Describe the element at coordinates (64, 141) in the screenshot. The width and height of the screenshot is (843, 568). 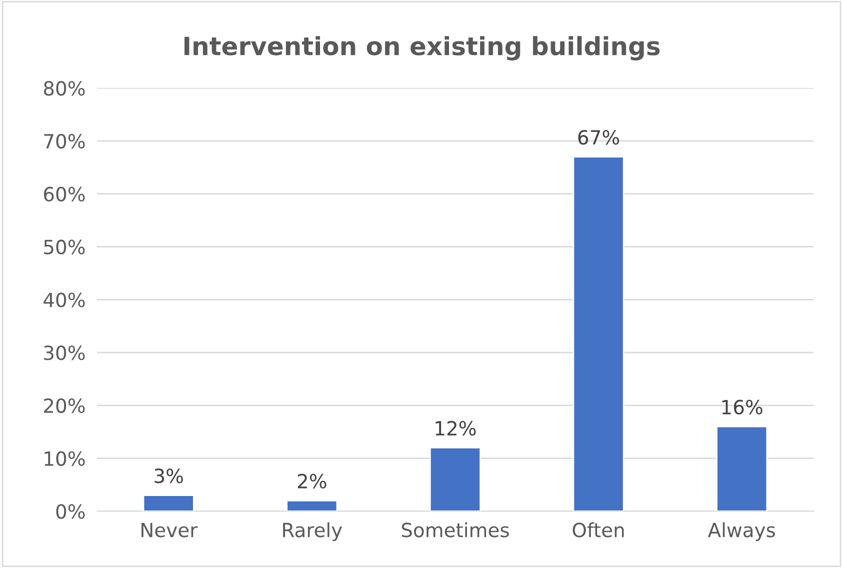
I see `y-tick-label: 70%` at that location.